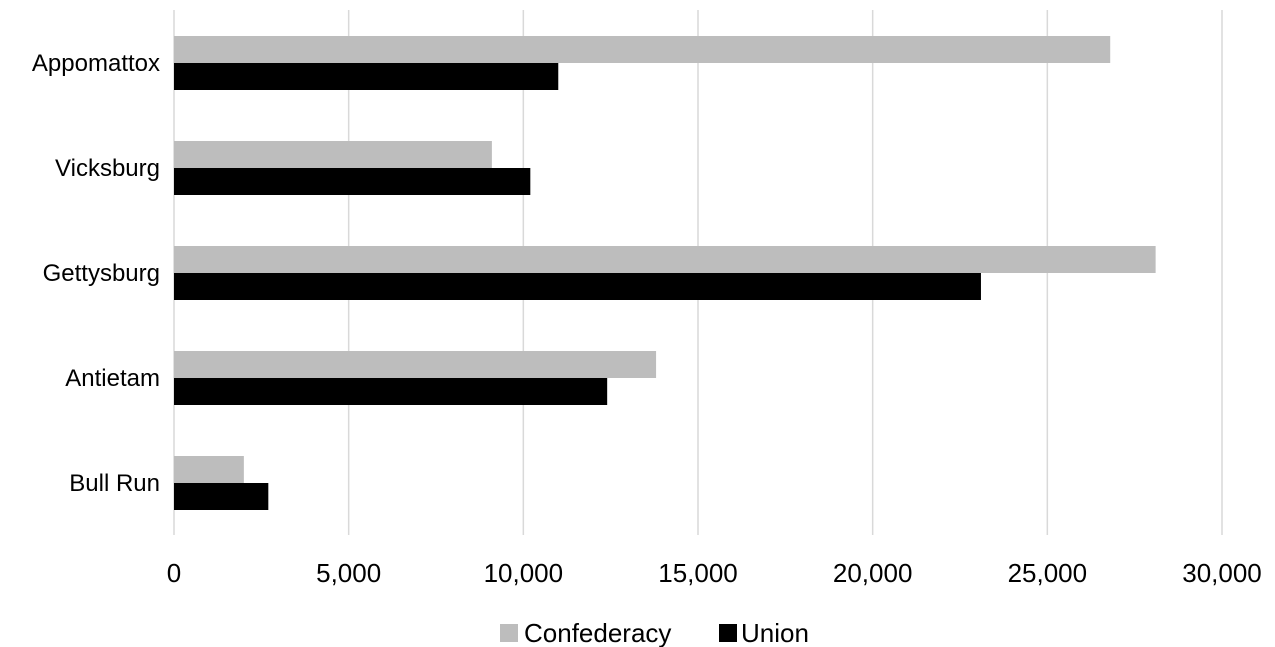  I want to click on bar-confederacy-gettysburg, so click(665, 259).